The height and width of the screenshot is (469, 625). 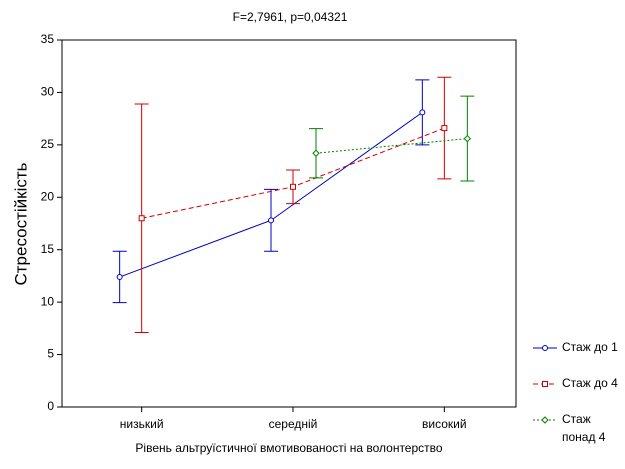 I want to click on y-tick-label: 5, so click(x=50, y=354).